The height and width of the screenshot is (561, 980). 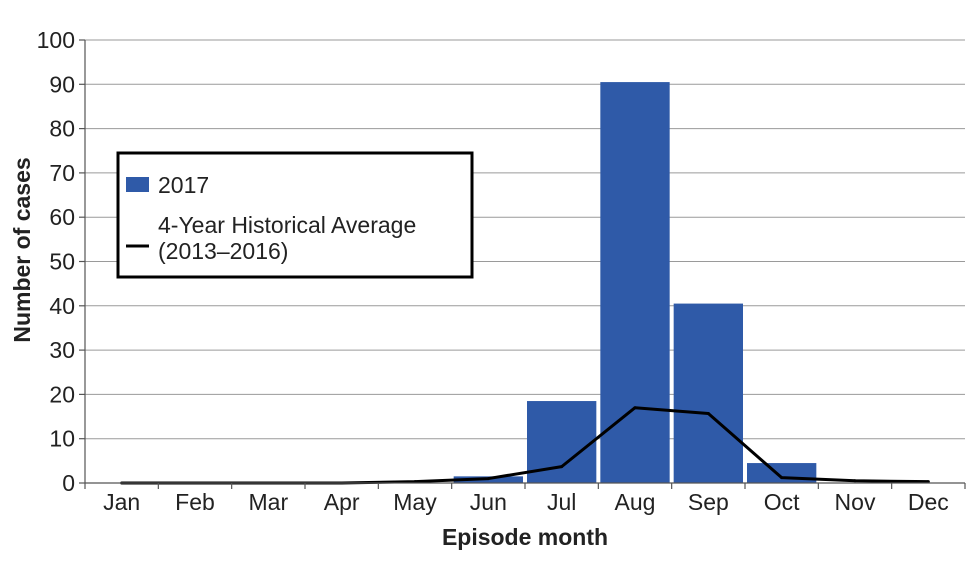 What do you see at coordinates (782, 502) in the screenshot?
I see `x-tick-label: Oct` at bounding box center [782, 502].